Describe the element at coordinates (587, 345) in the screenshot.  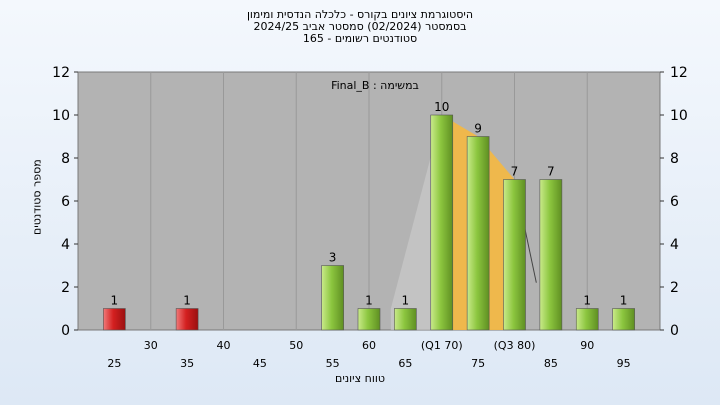
I see `x-tick-label-top: 90` at that location.